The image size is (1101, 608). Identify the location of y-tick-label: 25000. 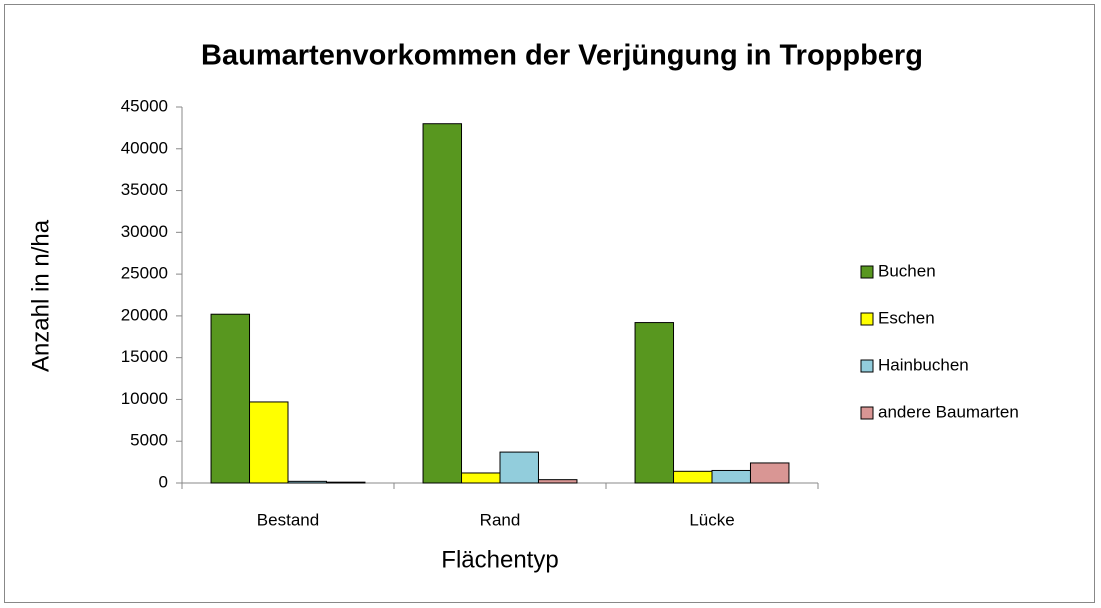
(144, 273).